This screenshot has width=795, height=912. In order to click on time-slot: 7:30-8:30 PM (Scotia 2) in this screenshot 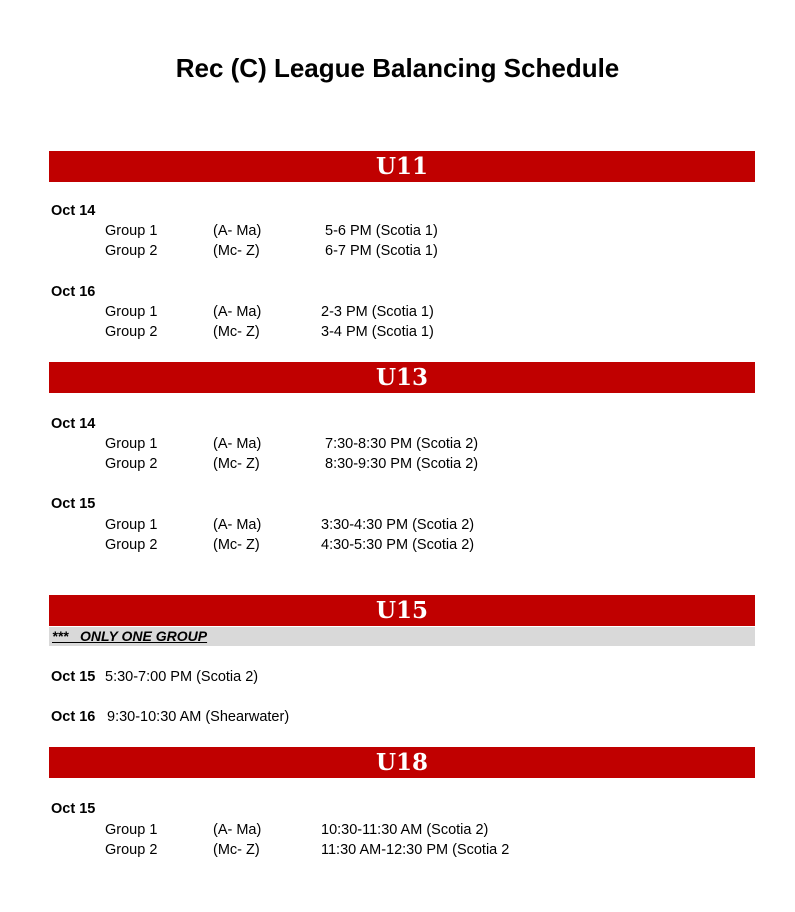, I will do `click(402, 444)`.